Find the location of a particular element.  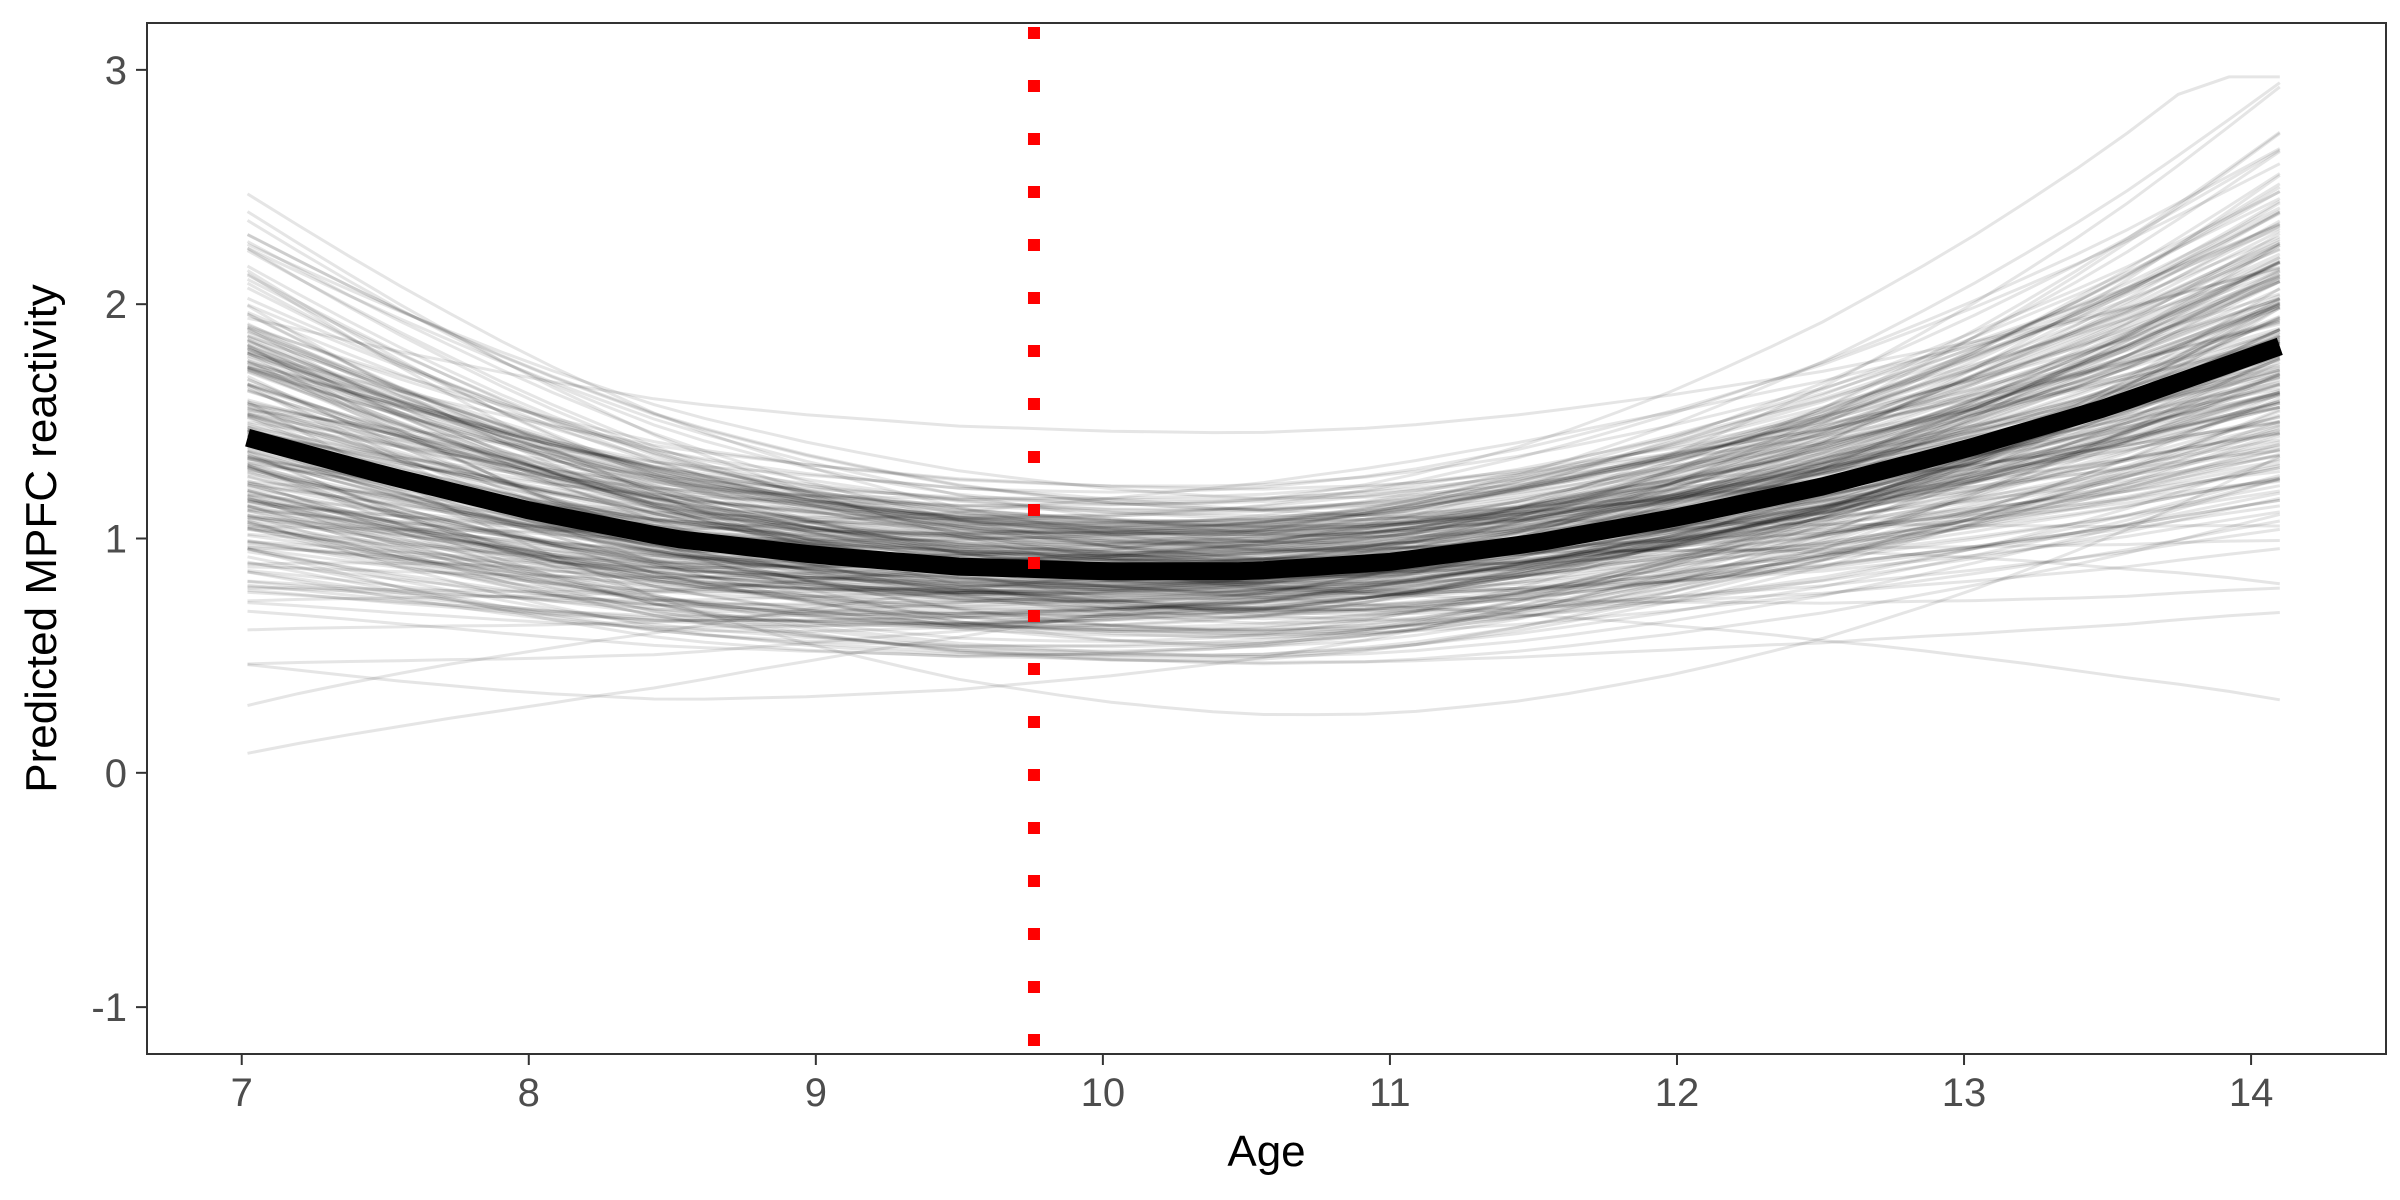

x-tick-label: 13 is located at coordinates (1964, 1093).